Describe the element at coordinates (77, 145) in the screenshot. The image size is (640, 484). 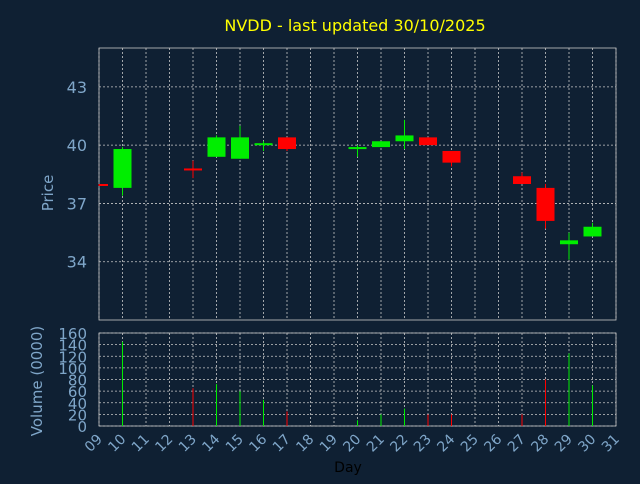
I see `price-tick-label: 40` at that location.